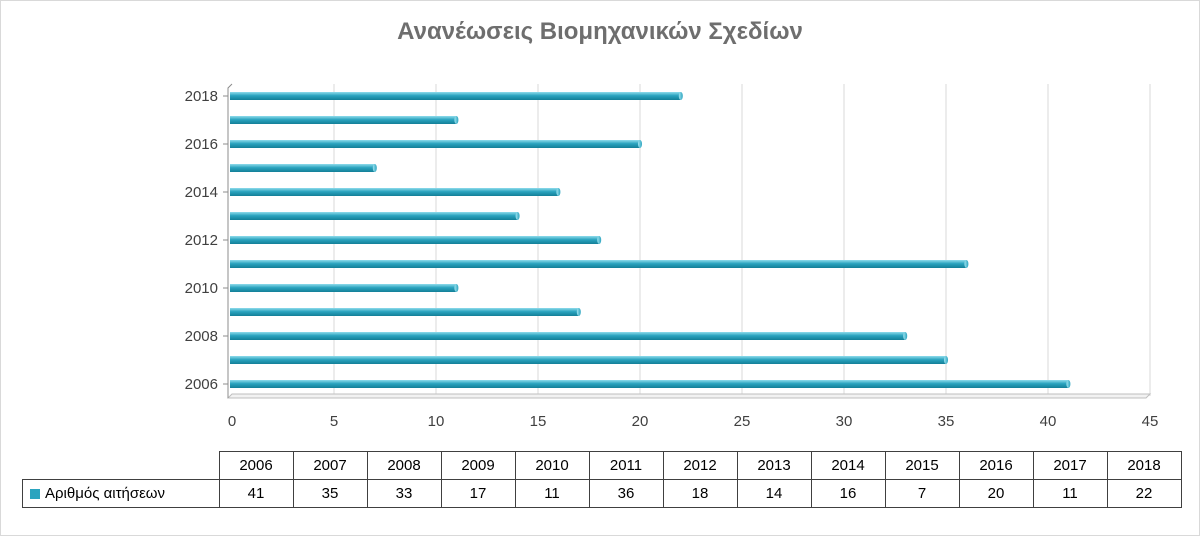  Describe the element at coordinates (404, 465) in the screenshot. I see `table-year-cell: 2008` at that location.